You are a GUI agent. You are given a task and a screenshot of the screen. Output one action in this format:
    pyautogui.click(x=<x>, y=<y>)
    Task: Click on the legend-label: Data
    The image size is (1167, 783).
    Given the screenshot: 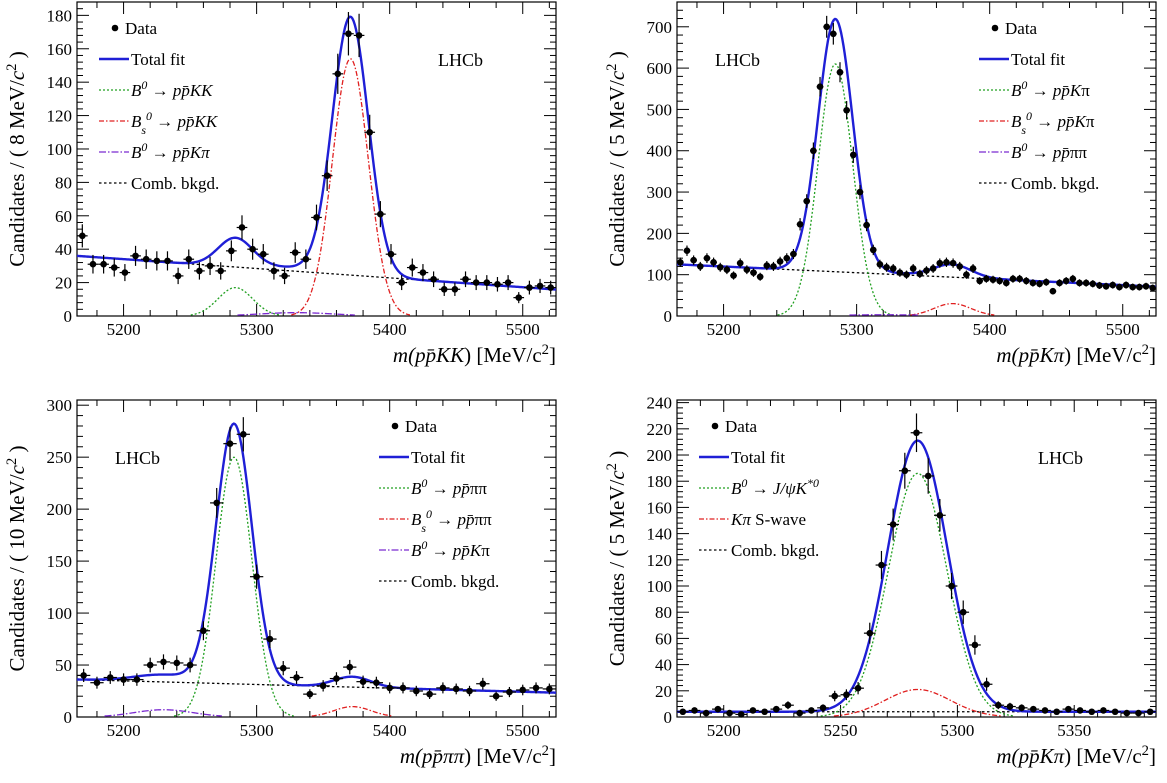 What is the action you would take?
    pyautogui.click(x=741, y=426)
    